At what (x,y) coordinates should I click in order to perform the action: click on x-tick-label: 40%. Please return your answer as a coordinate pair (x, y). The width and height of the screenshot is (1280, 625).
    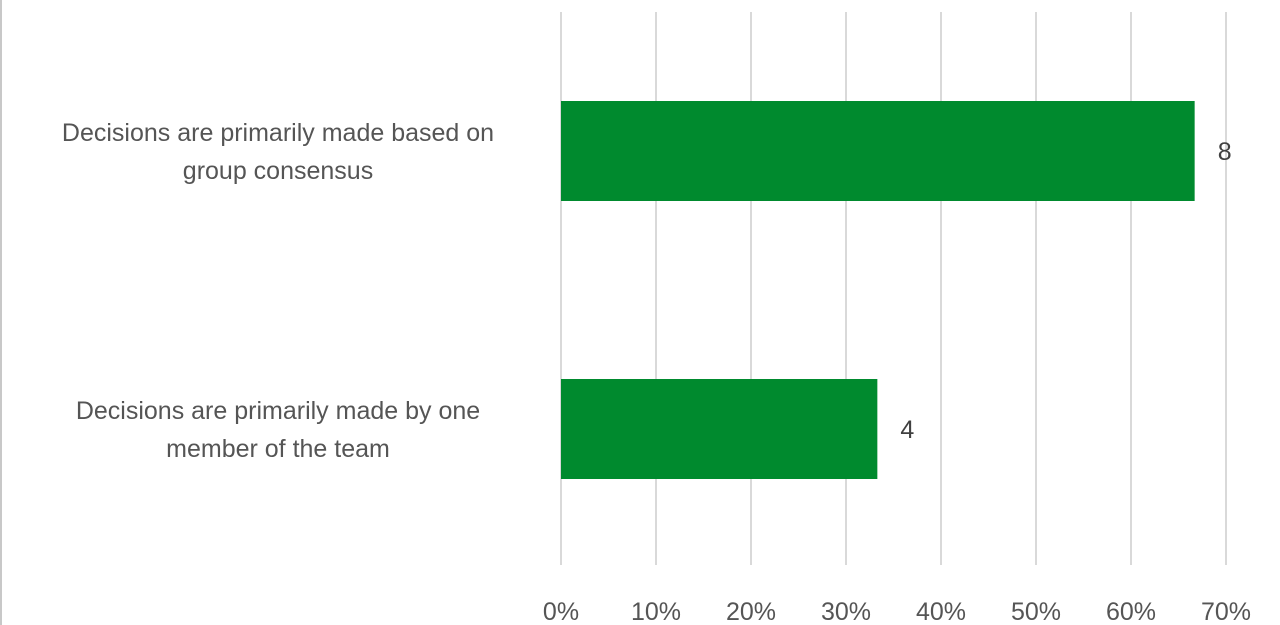
    Looking at the image, I should click on (941, 611).